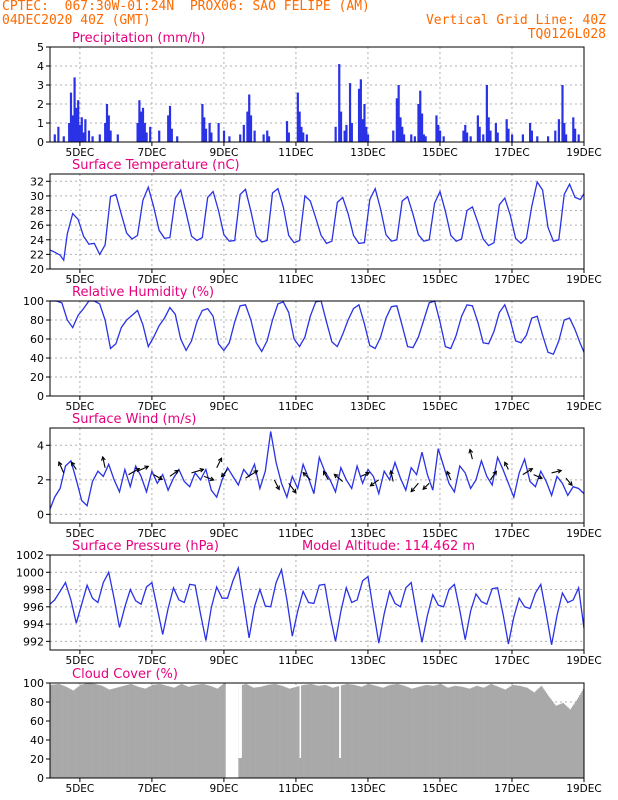 Image resolution: width=618 pixels, height=800 pixels. What do you see at coordinates (300, 720) in the screenshot?
I see `cloud-gap` at bounding box center [300, 720].